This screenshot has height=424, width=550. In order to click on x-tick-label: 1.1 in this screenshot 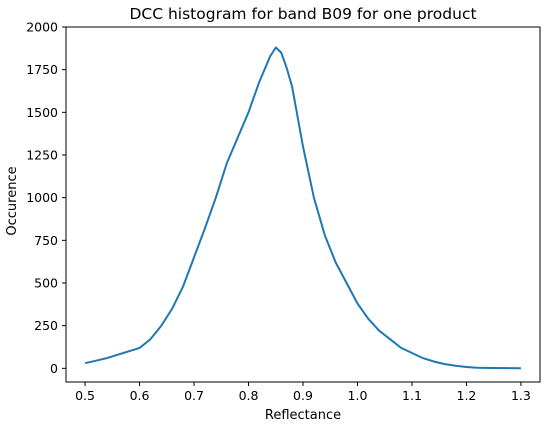, I will do `click(412, 395)`.